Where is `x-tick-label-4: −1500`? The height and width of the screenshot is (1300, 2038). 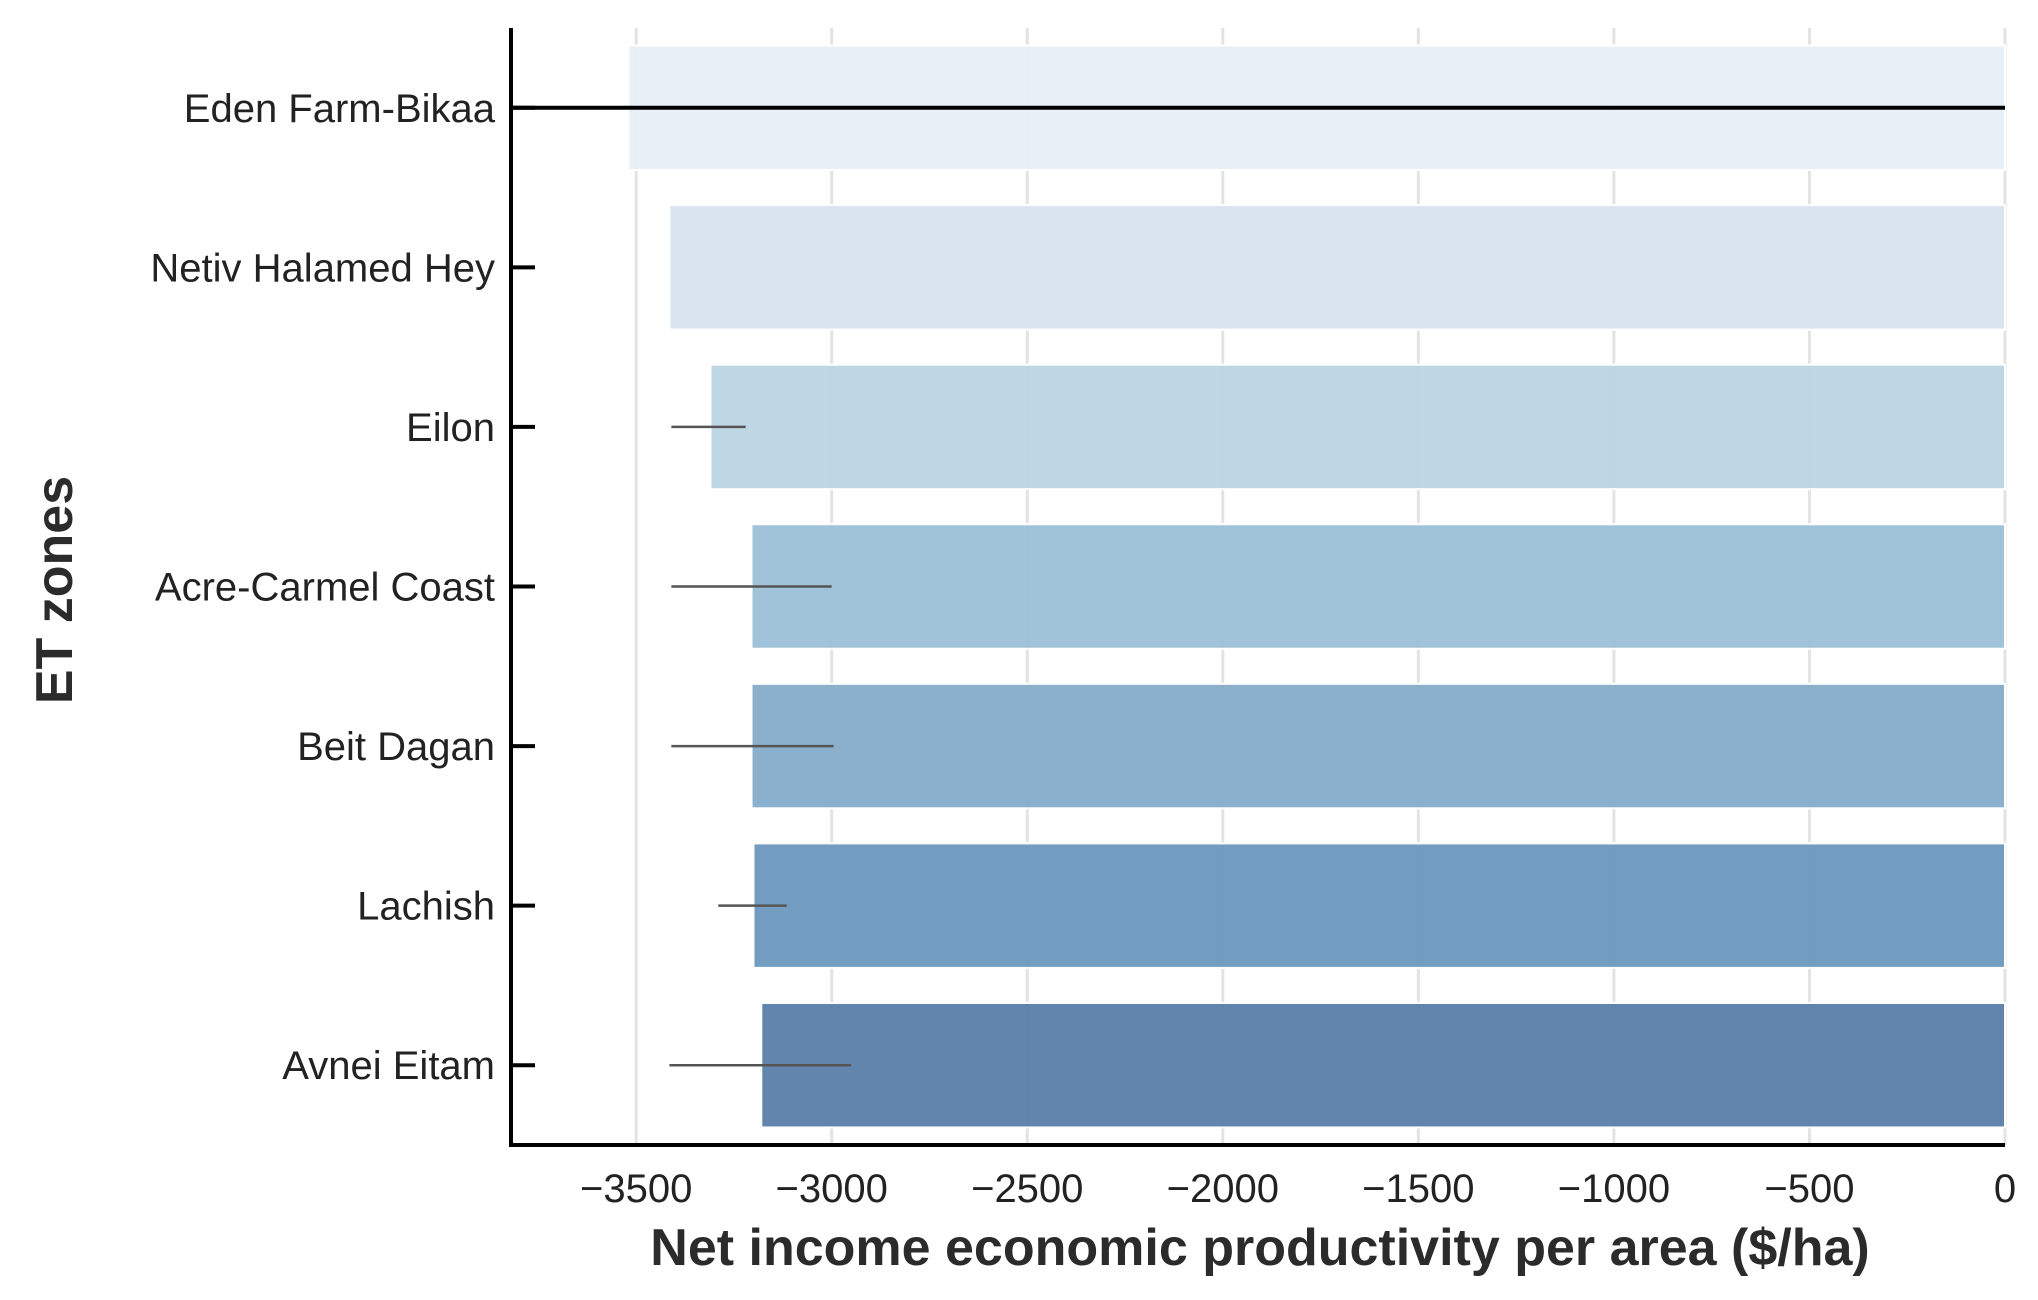 x-tick-label-4: −1500 is located at coordinates (1418, 1189).